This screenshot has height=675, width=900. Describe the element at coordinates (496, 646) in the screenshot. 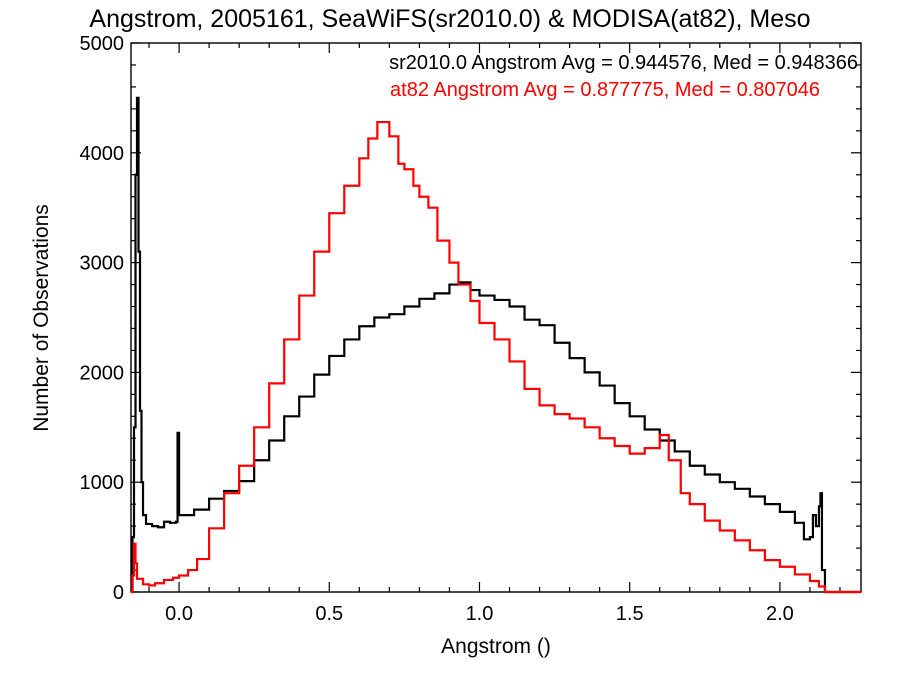

I see `x-axis-label: Angstrom ()` at that location.